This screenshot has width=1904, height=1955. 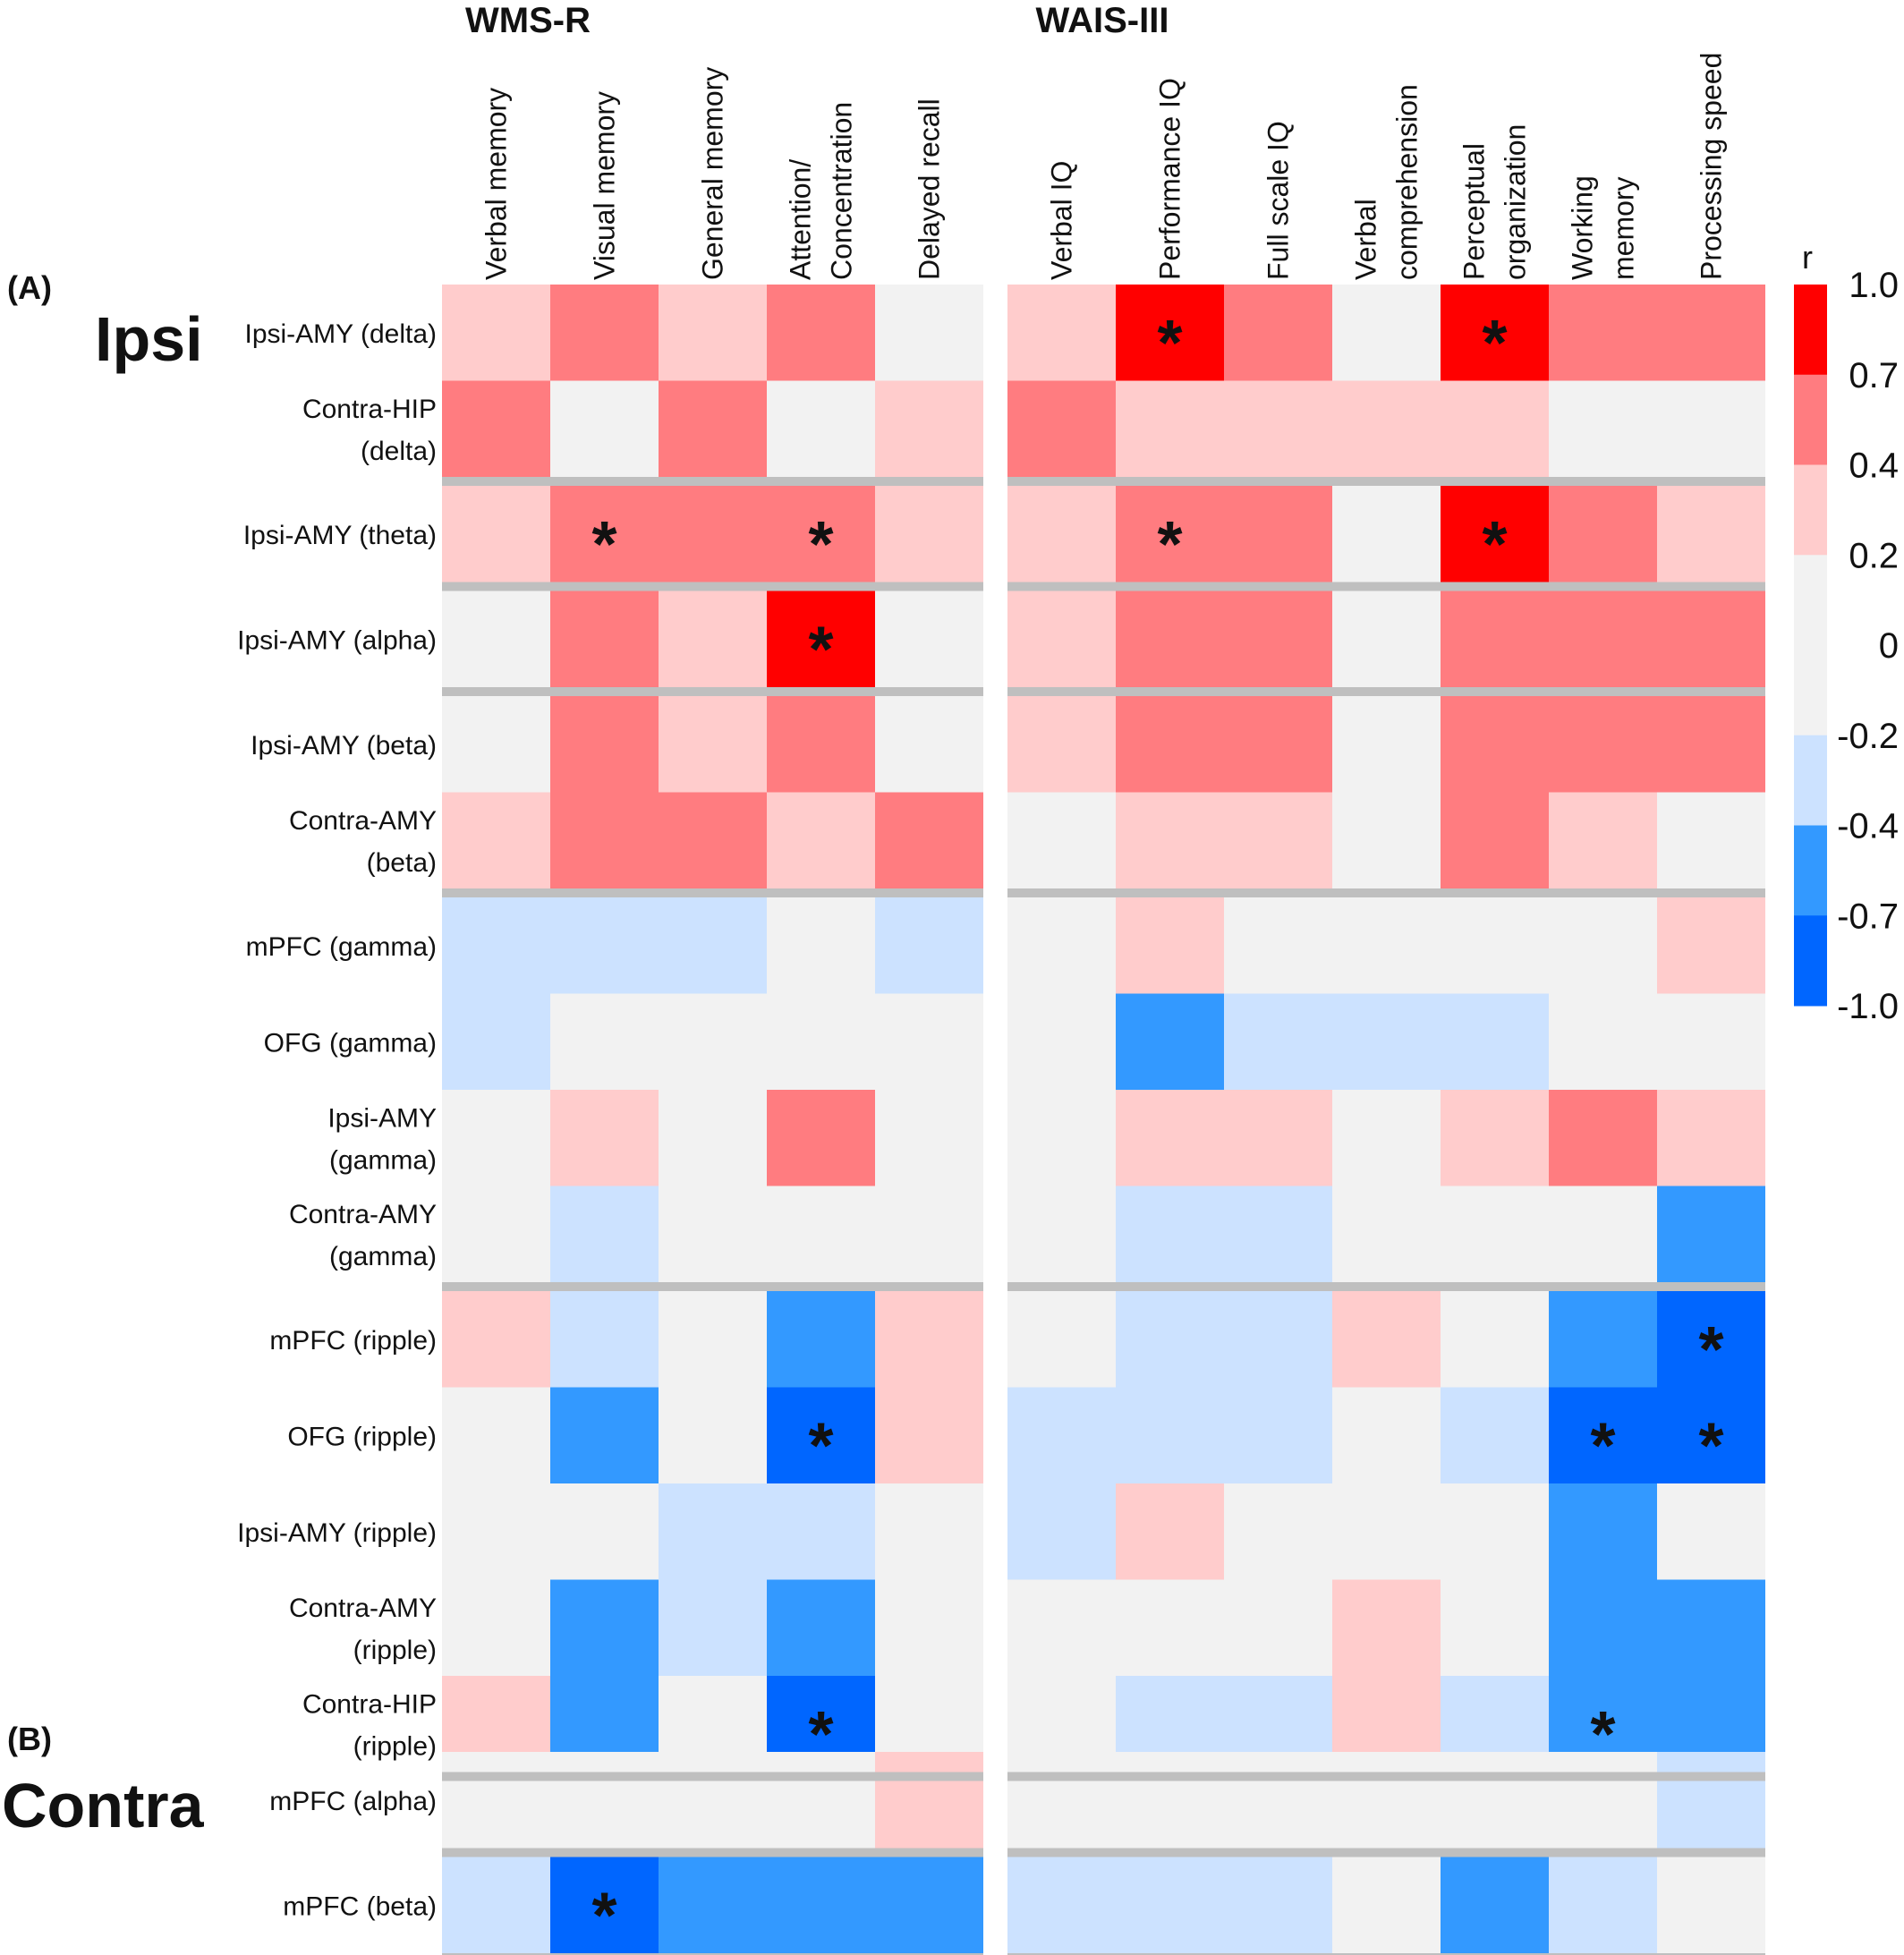 What do you see at coordinates (1387, 182) in the screenshot?
I see `column-label: Verbal comprehension` at bounding box center [1387, 182].